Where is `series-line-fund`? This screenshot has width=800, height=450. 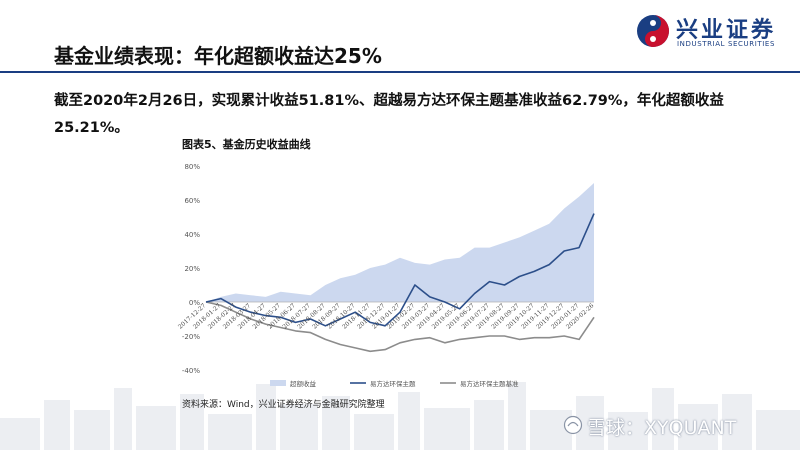
series-line-fund is located at coordinates (400, 270).